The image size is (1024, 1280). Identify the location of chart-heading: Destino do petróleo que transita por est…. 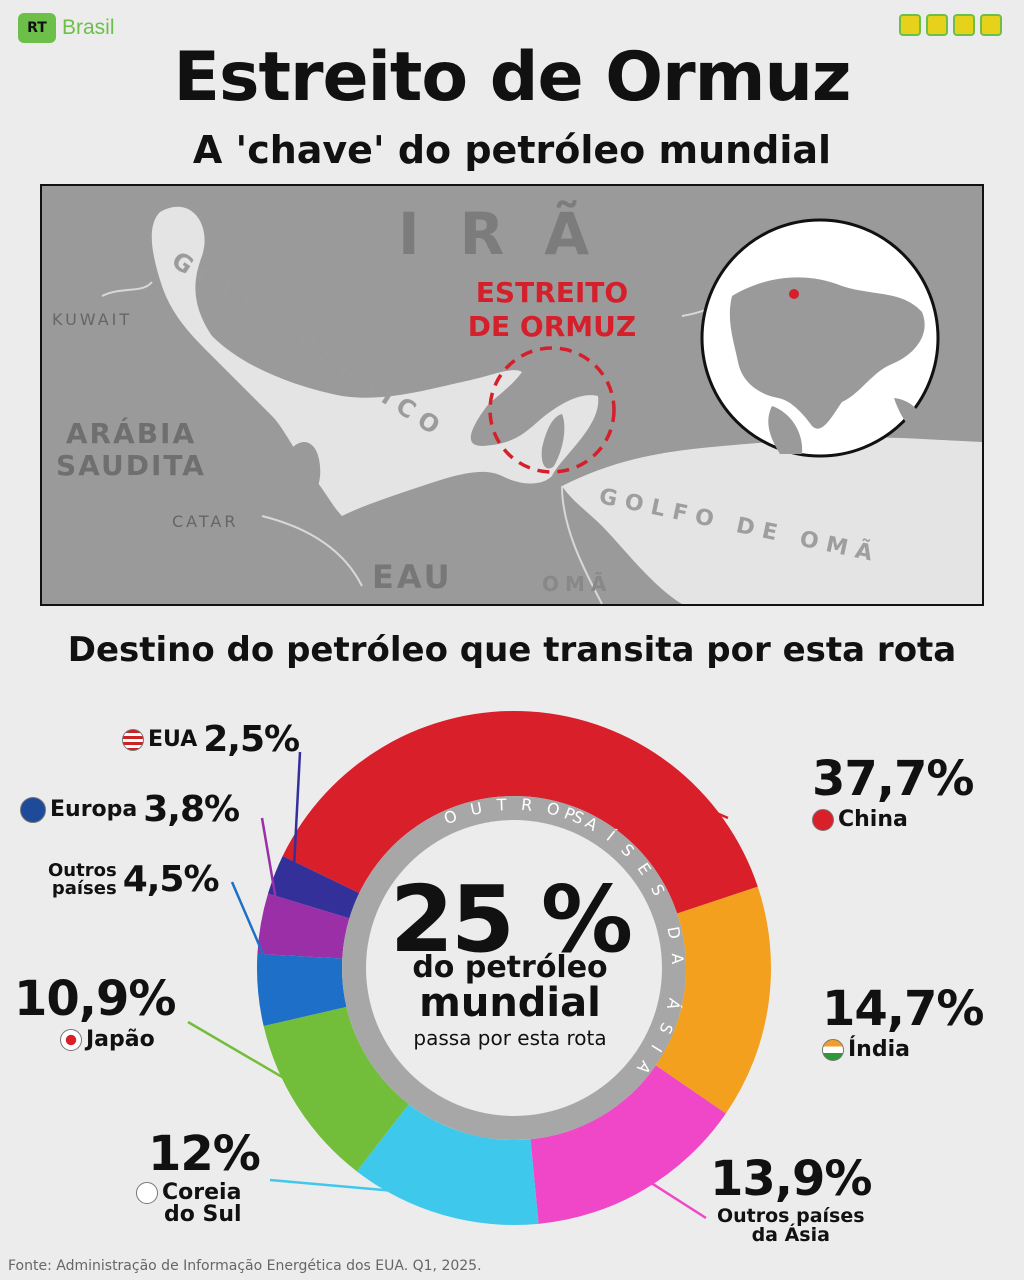
(512, 650).